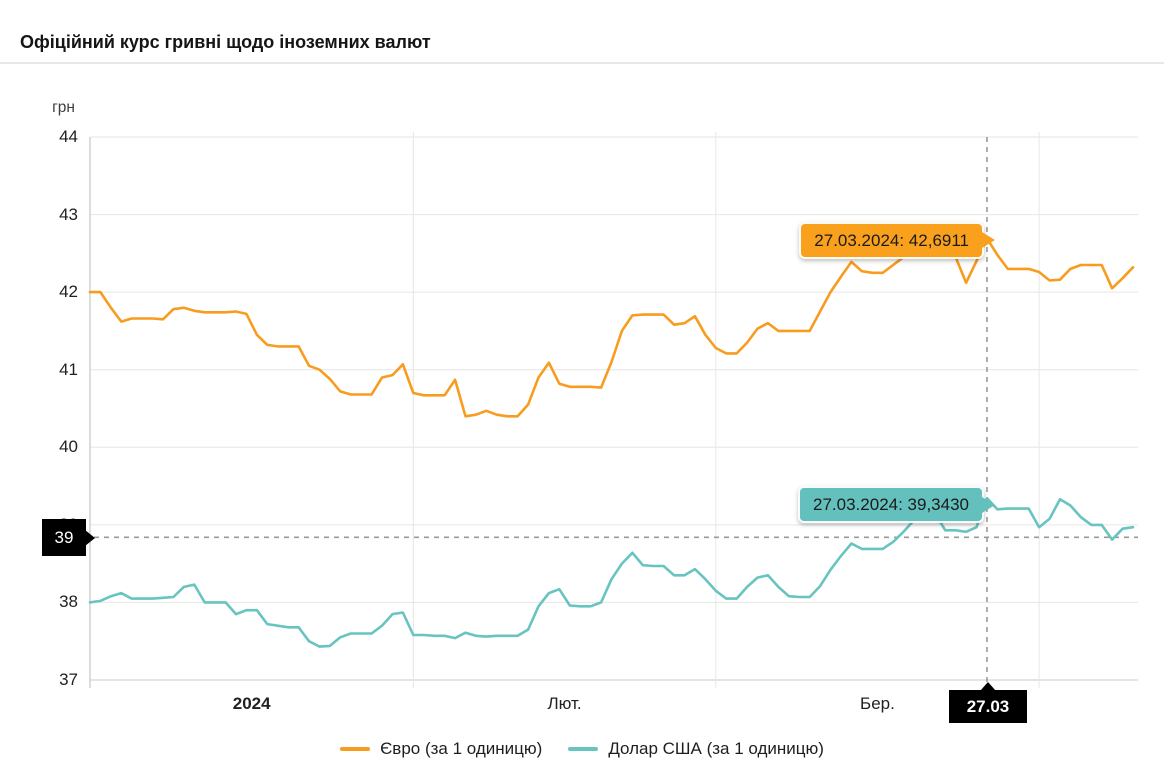 This screenshot has height=778, width=1164. I want to click on legend-item-usd: Долар США (за 1 одиницю), so click(696, 749).